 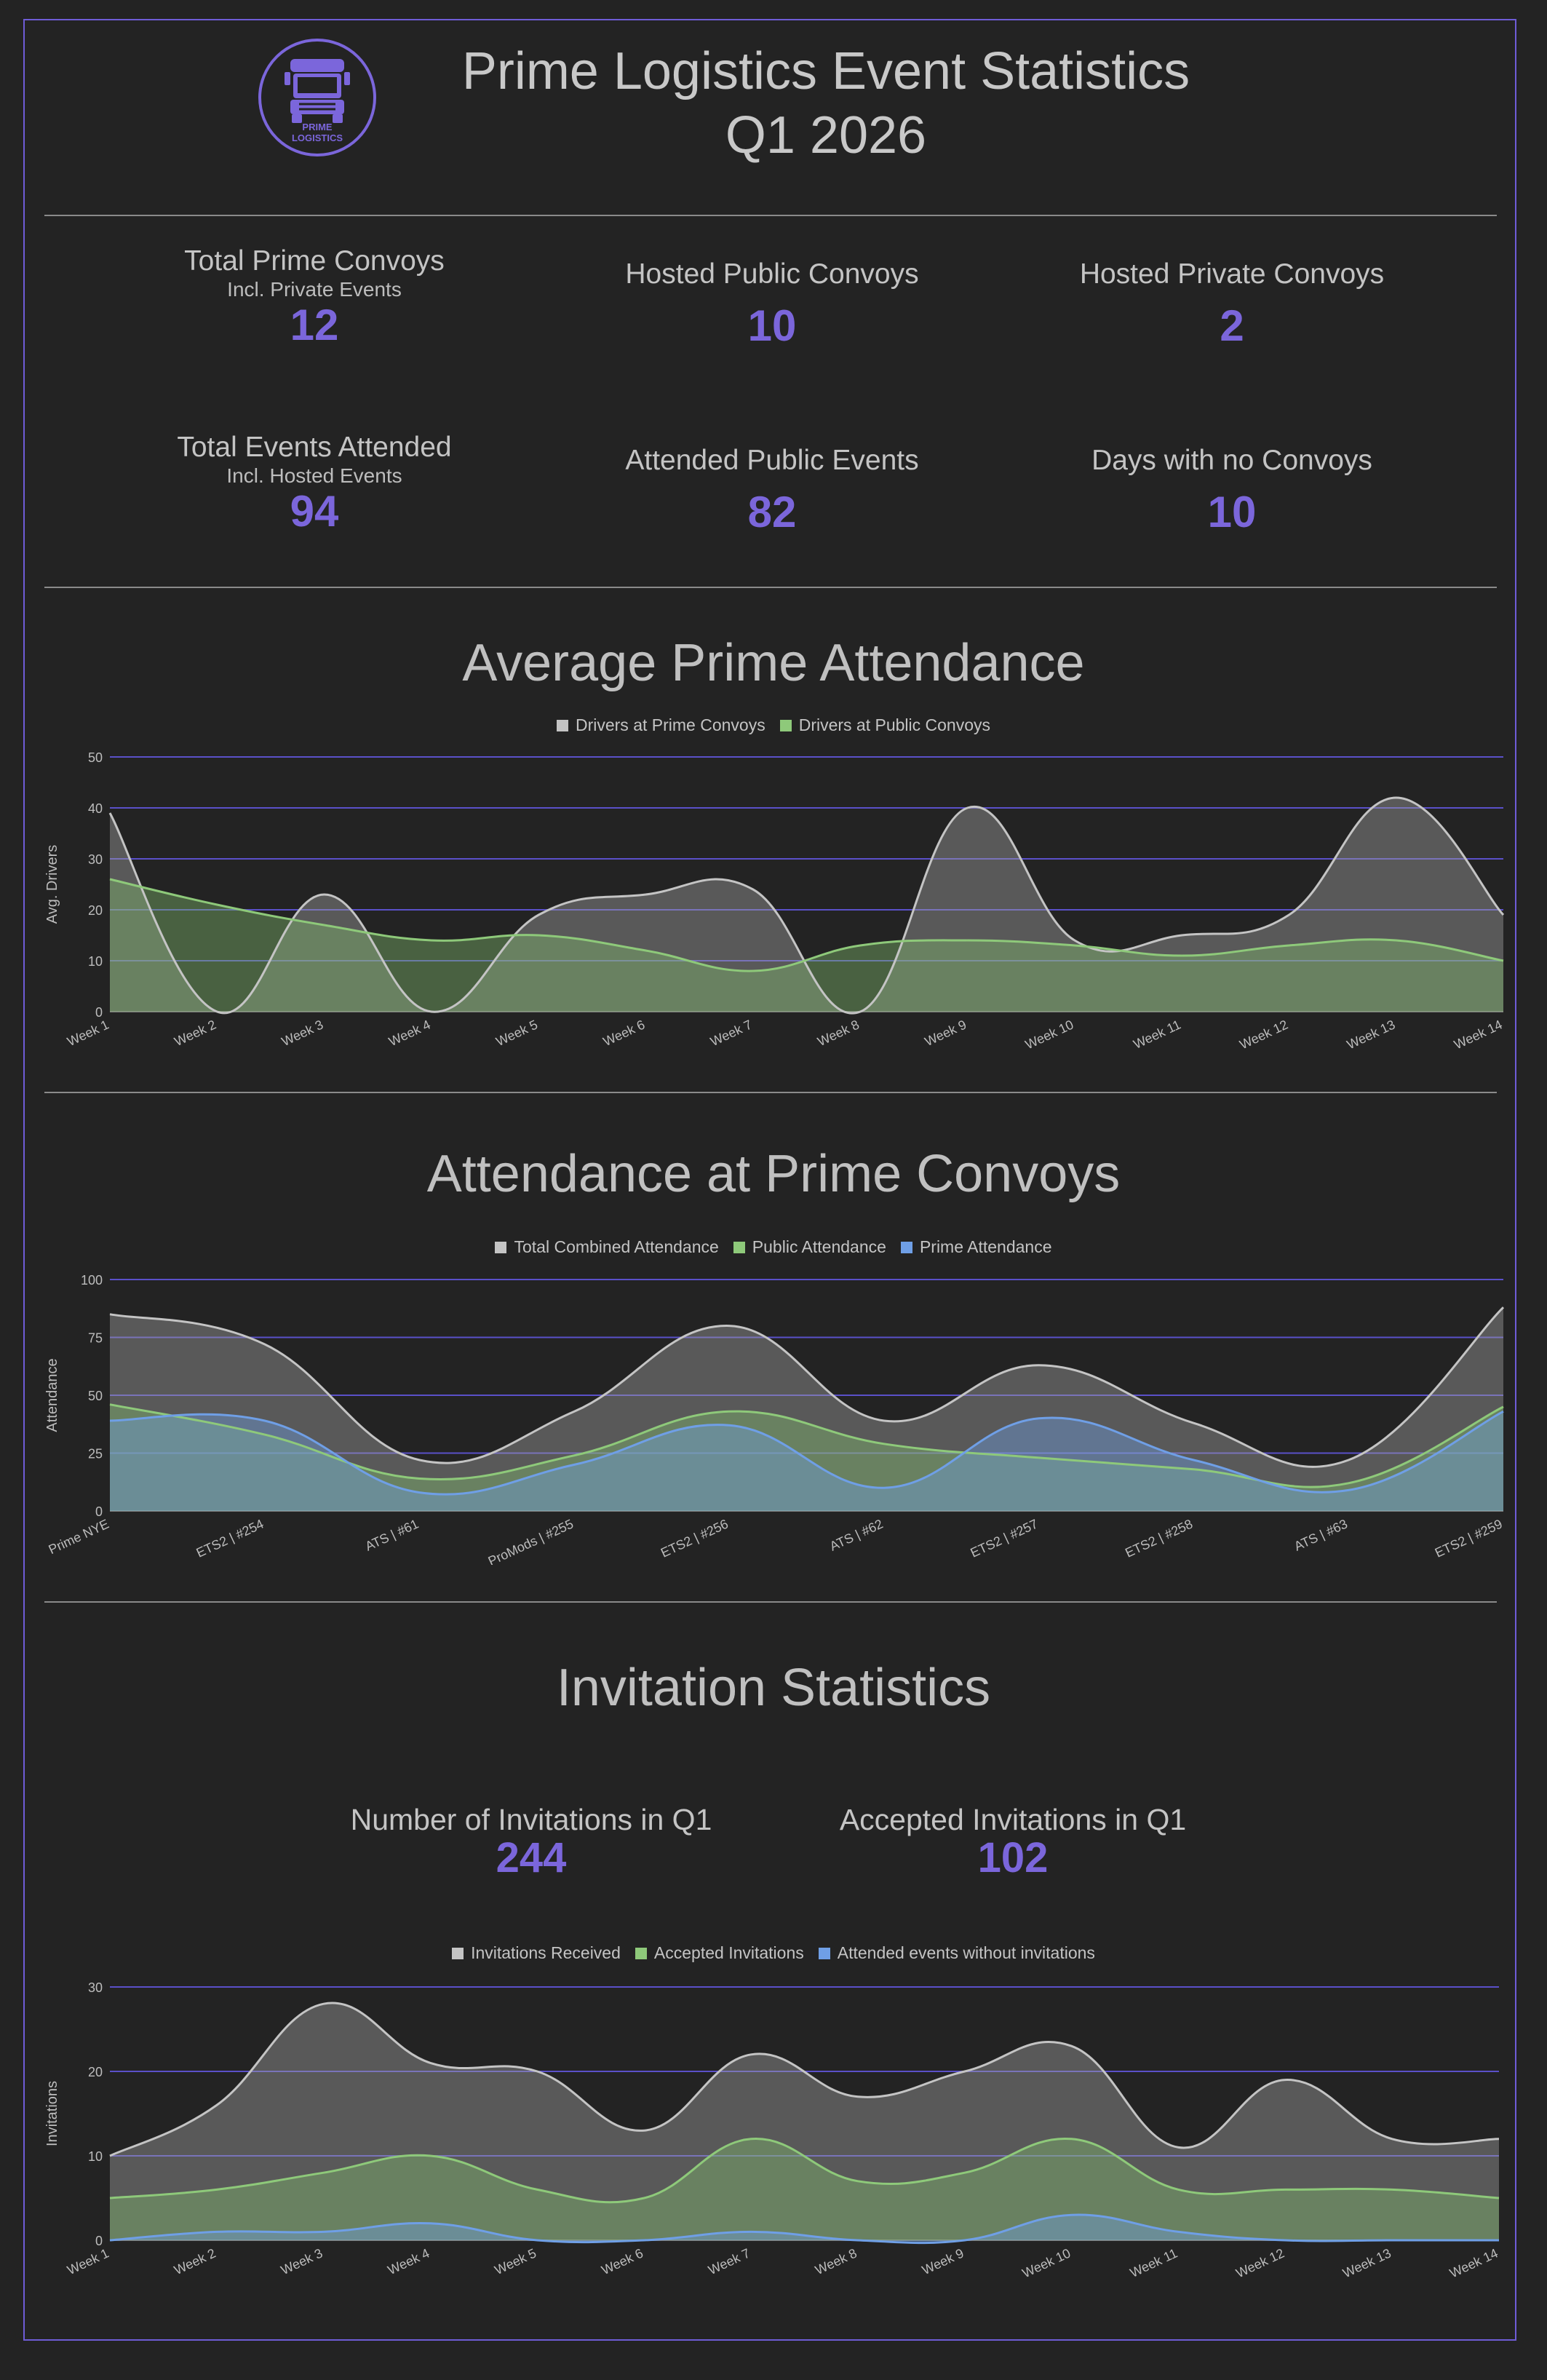 I want to click on legend-item-accepted-invitations: Accepted Invitations, so click(x=720, y=1953).